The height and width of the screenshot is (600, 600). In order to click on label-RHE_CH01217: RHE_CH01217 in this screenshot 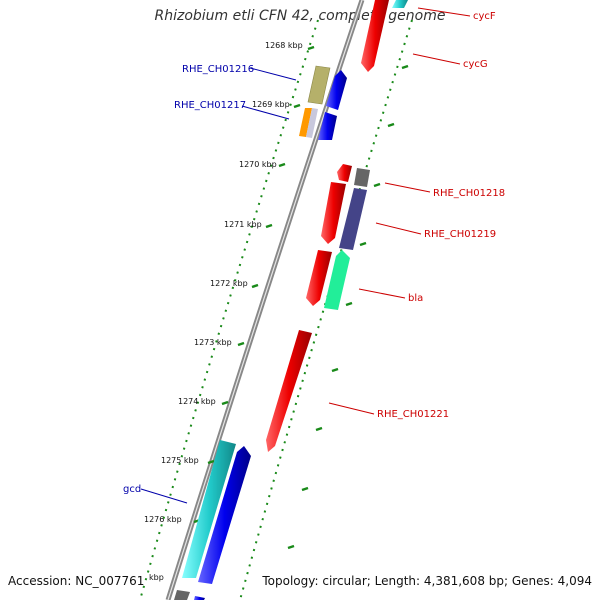, I will do `click(210, 105)`.